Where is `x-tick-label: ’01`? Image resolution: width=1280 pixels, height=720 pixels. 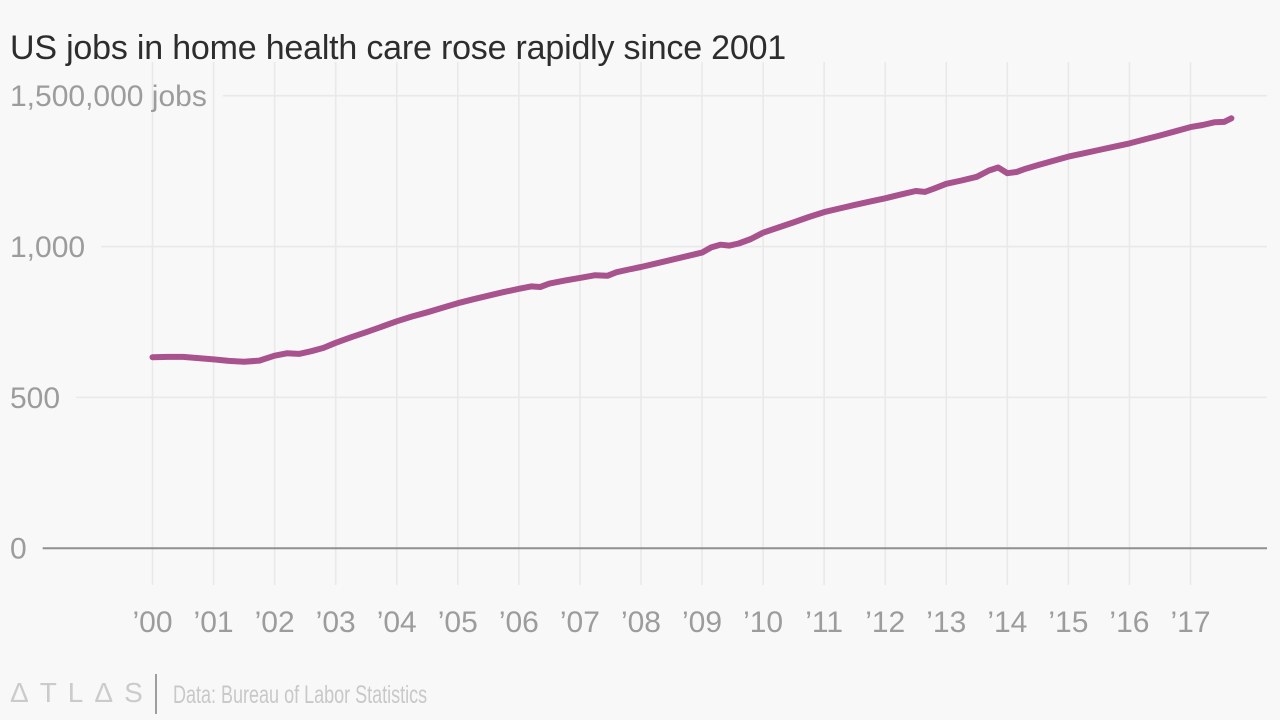 x-tick-label: ’01 is located at coordinates (214, 622).